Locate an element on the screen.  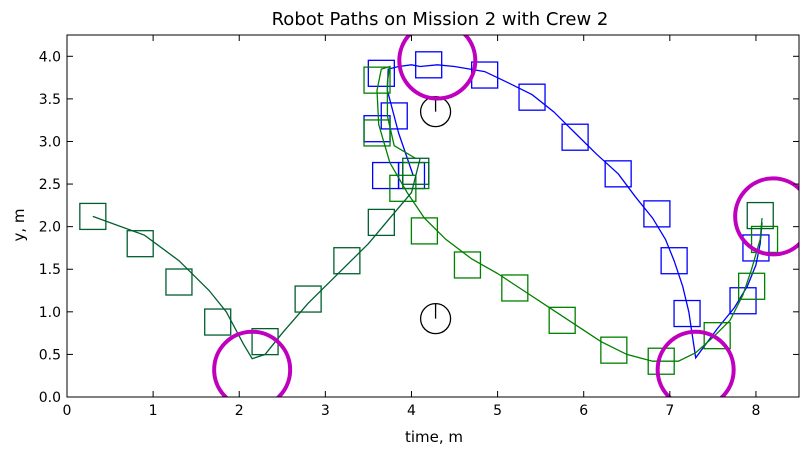
y-tick-label-5: 2.5 is located at coordinates (50, 185).